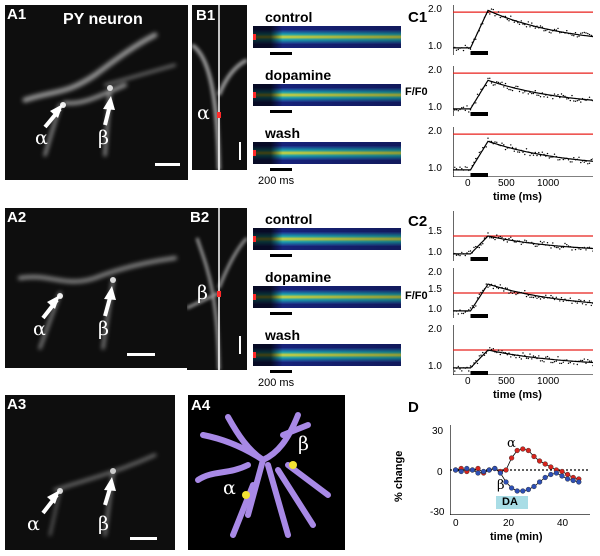  Describe the element at coordinates (416, 296) in the screenshot. I see `c2-ylabel: F/F0` at that location.